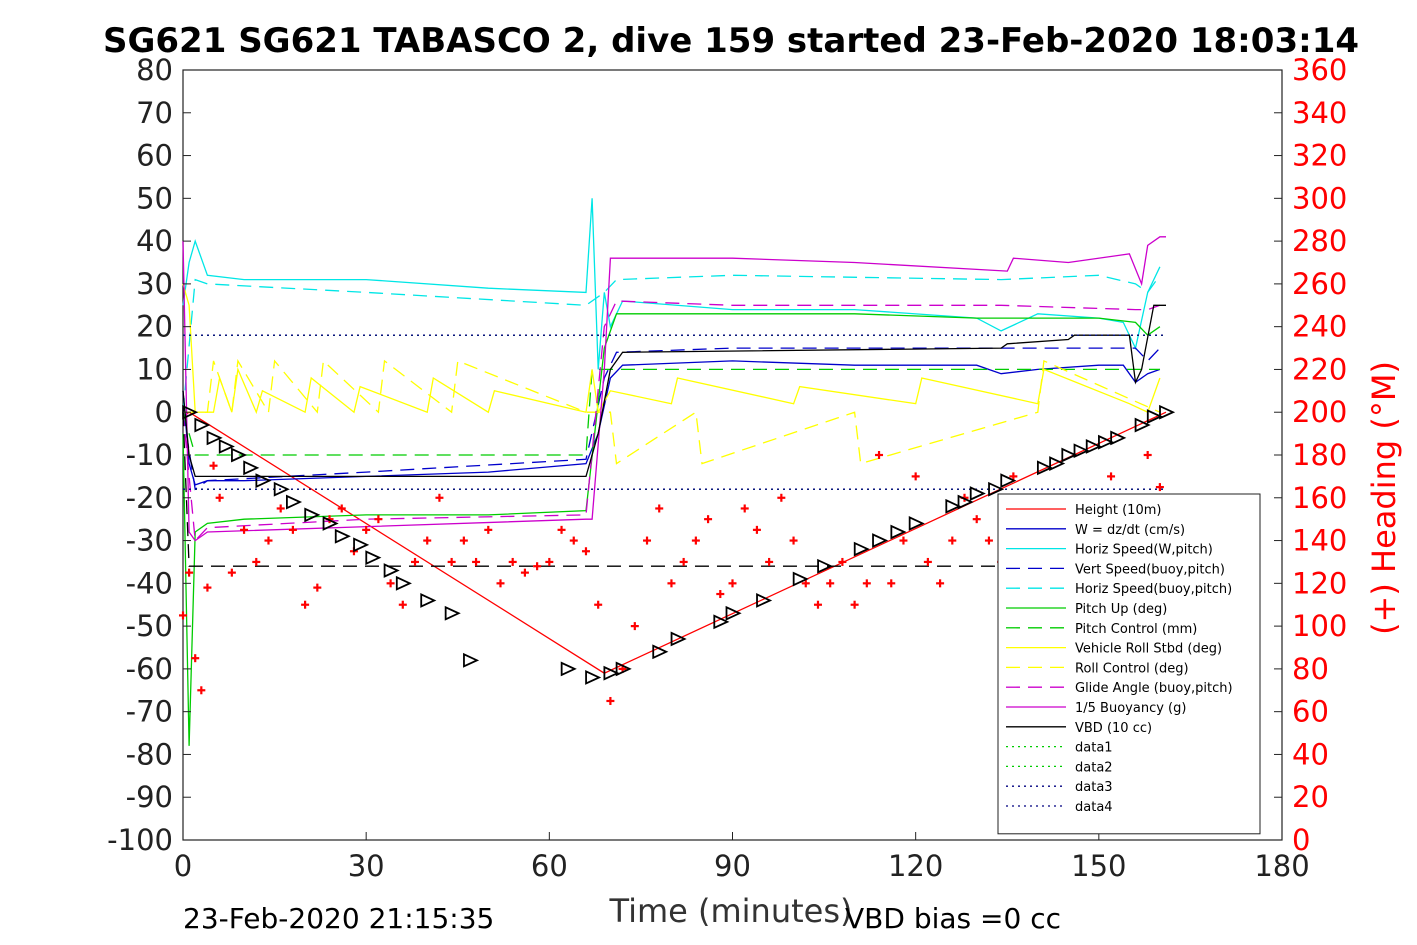  Describe the element at coordinates (154, 241) in the screenshot. I see `left-tick-label: 40` at that location.